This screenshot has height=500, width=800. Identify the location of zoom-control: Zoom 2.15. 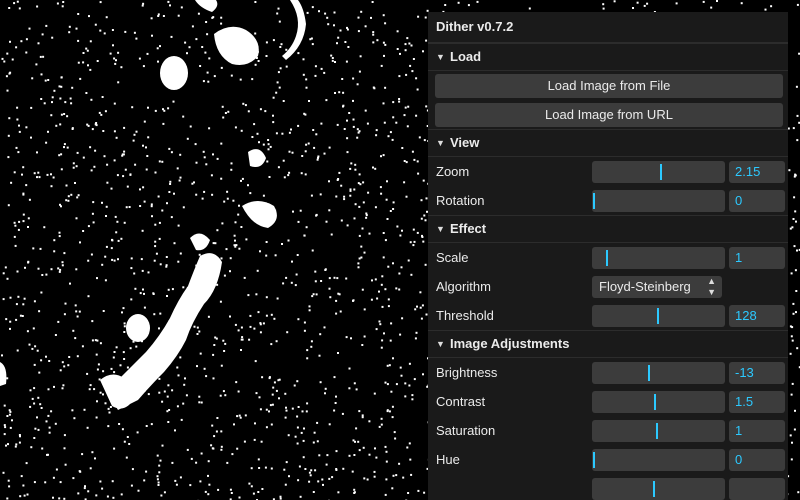
(608, 171).